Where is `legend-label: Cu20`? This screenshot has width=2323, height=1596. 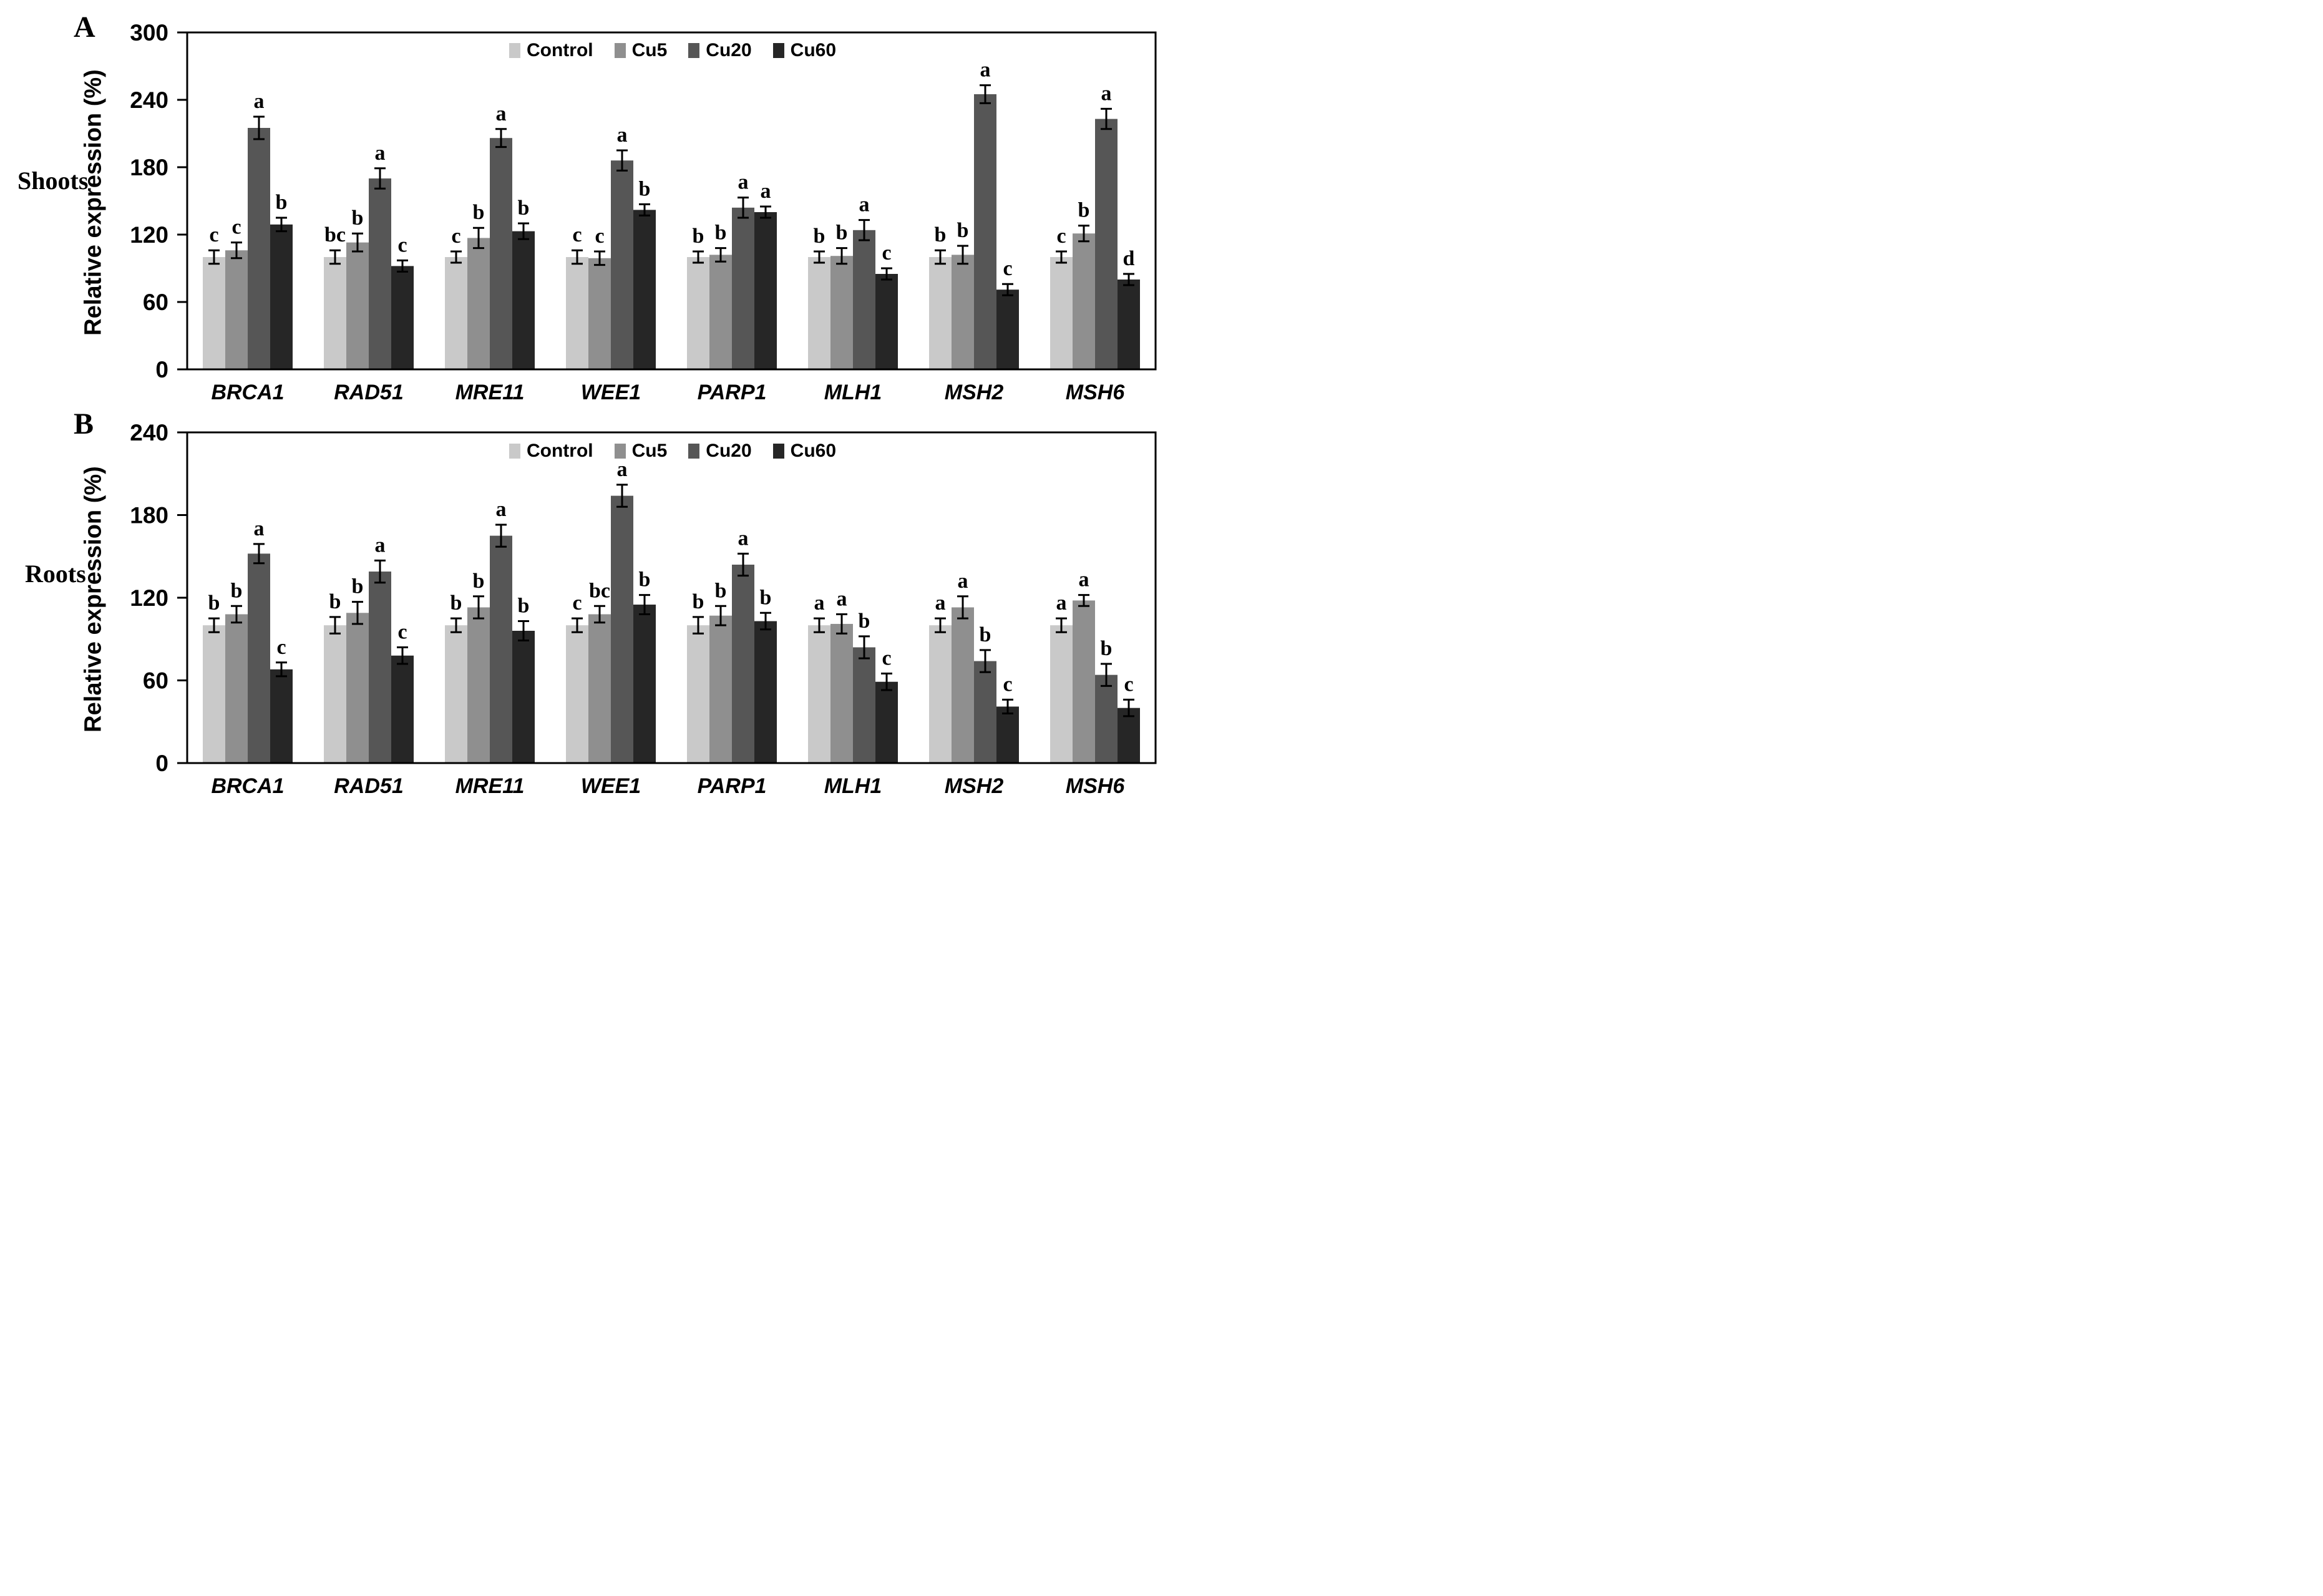
legend-label: Cu20 is located at coordinates (729, 50).